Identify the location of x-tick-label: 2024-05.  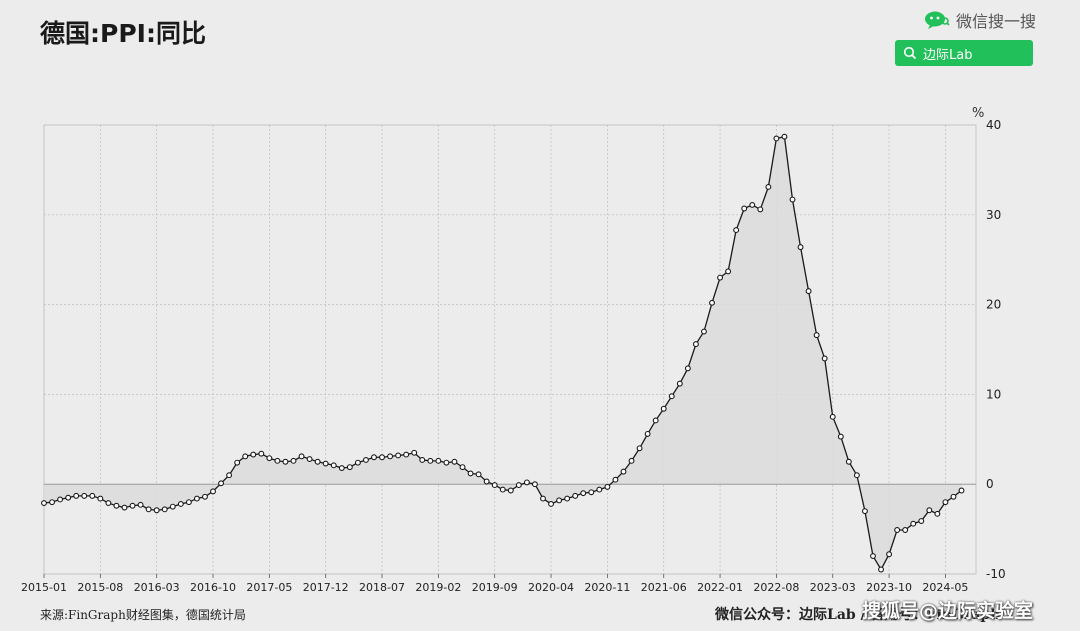
(945, 587).